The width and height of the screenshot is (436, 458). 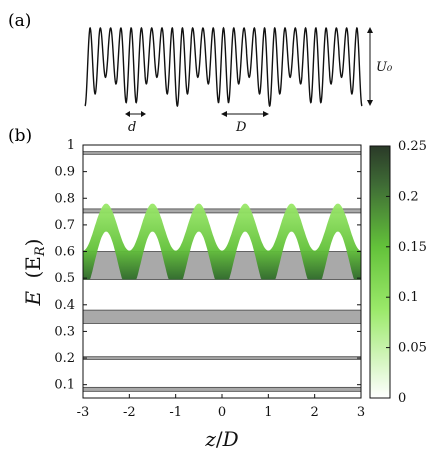 What do you see at coordinates (129, 412) in the screenshot?
I see `x-tick-label: -2` at bounding box center [129, 412].